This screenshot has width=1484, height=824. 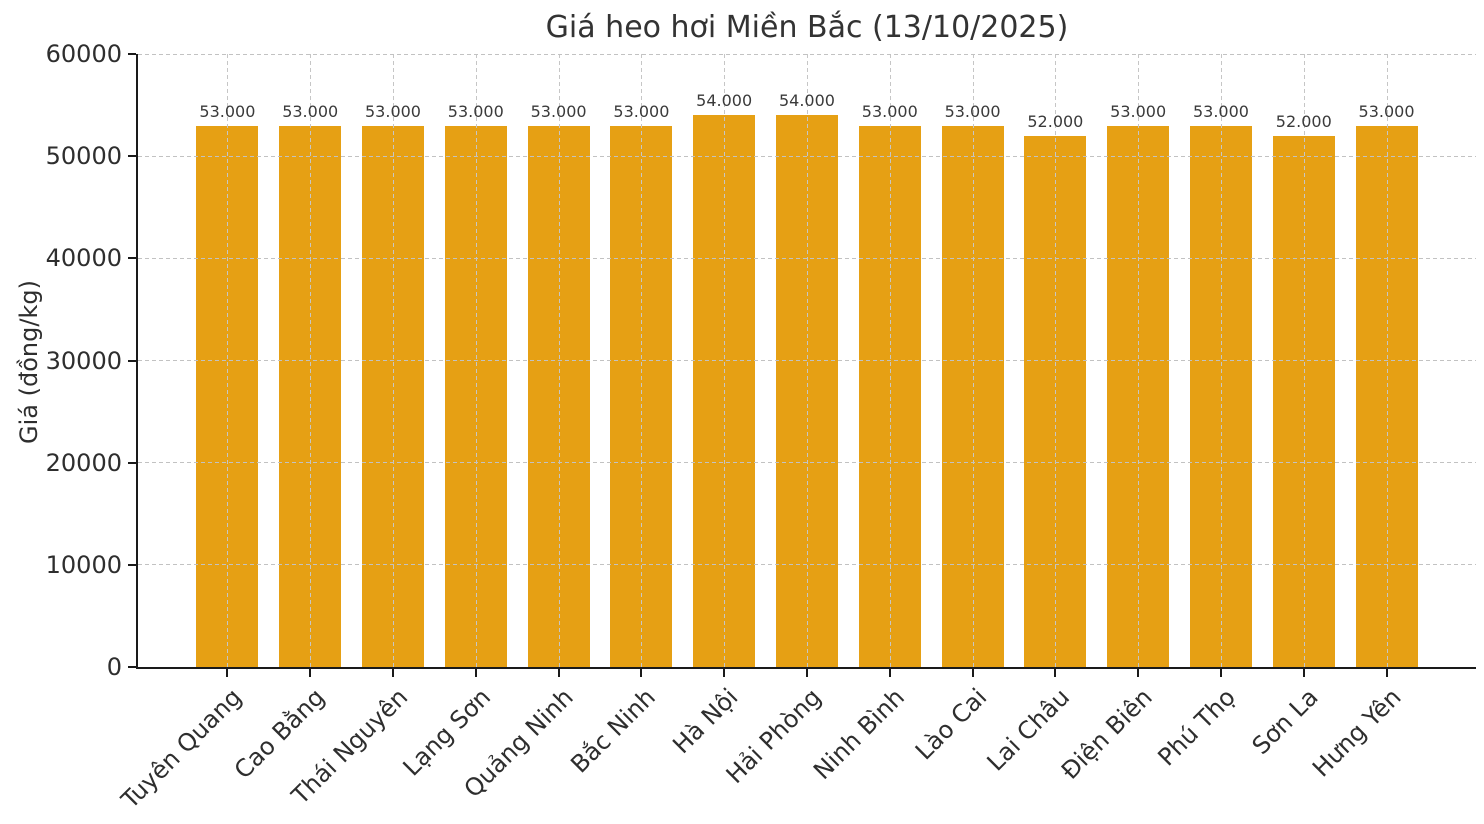 What do you see at coordinates (83, 258) in the screenshot?
I see `y-tick-label: 40000` at bounding box center [83, 258].